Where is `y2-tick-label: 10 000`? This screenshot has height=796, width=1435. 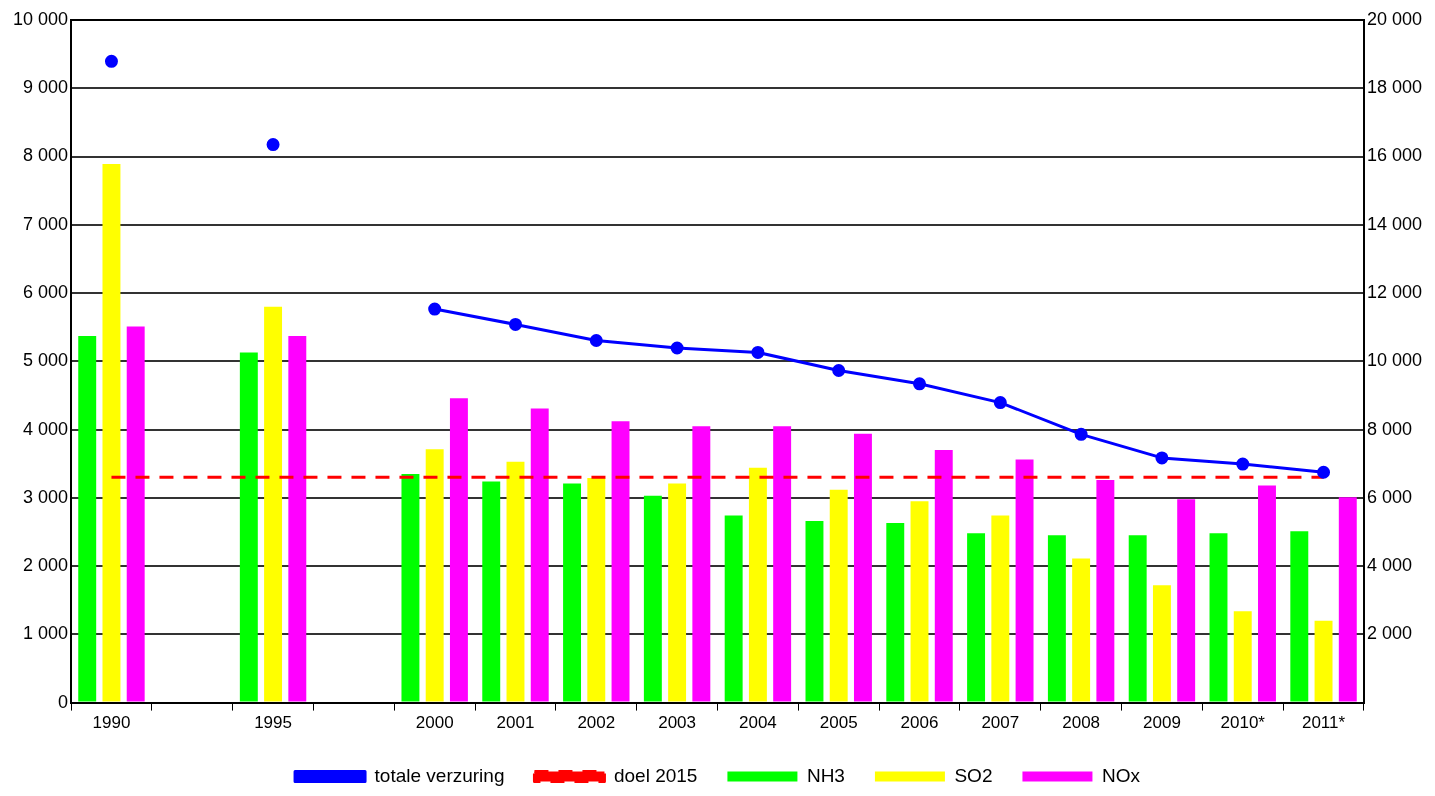
y2-tick-label: 10 000 is located at coordinates (1394, 360).